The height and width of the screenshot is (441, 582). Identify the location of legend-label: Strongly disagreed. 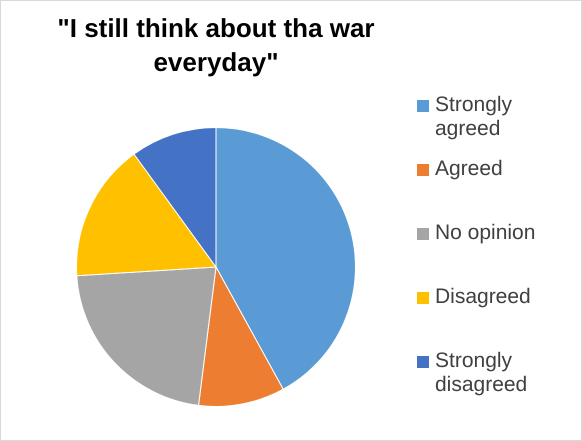
(481, 373).